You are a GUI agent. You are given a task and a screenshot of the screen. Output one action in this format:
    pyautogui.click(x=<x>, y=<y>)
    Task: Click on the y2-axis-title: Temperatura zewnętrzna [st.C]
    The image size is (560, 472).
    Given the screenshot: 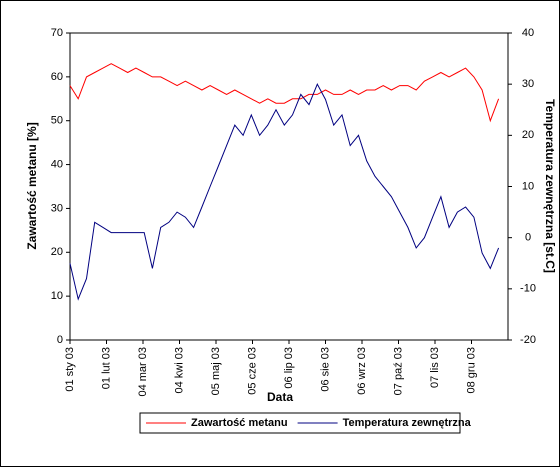 What is the action you would take?
    pyautogui.click(x=550, y=186)
    